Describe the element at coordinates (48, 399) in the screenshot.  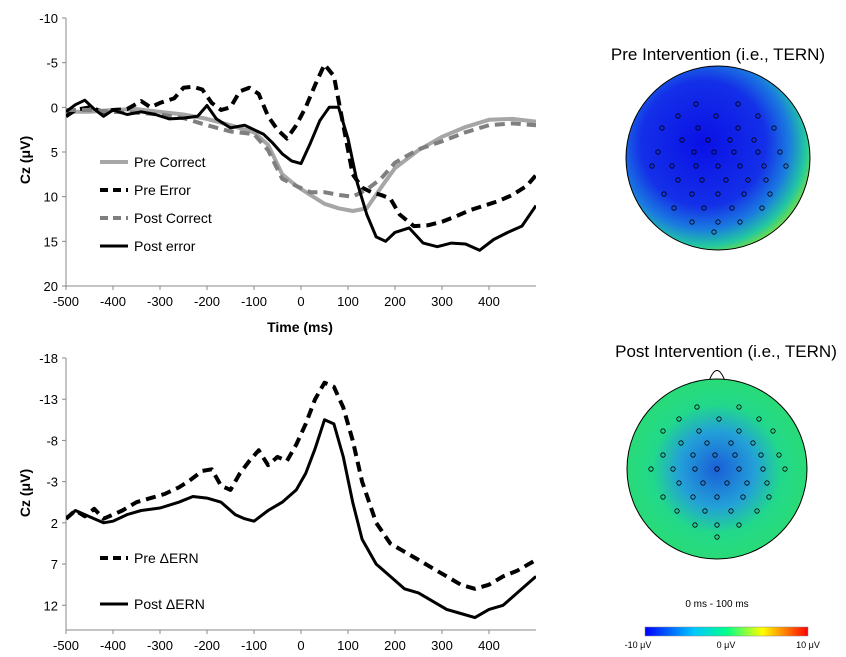
I see `bottom-y-tick-label: -13` at that location.